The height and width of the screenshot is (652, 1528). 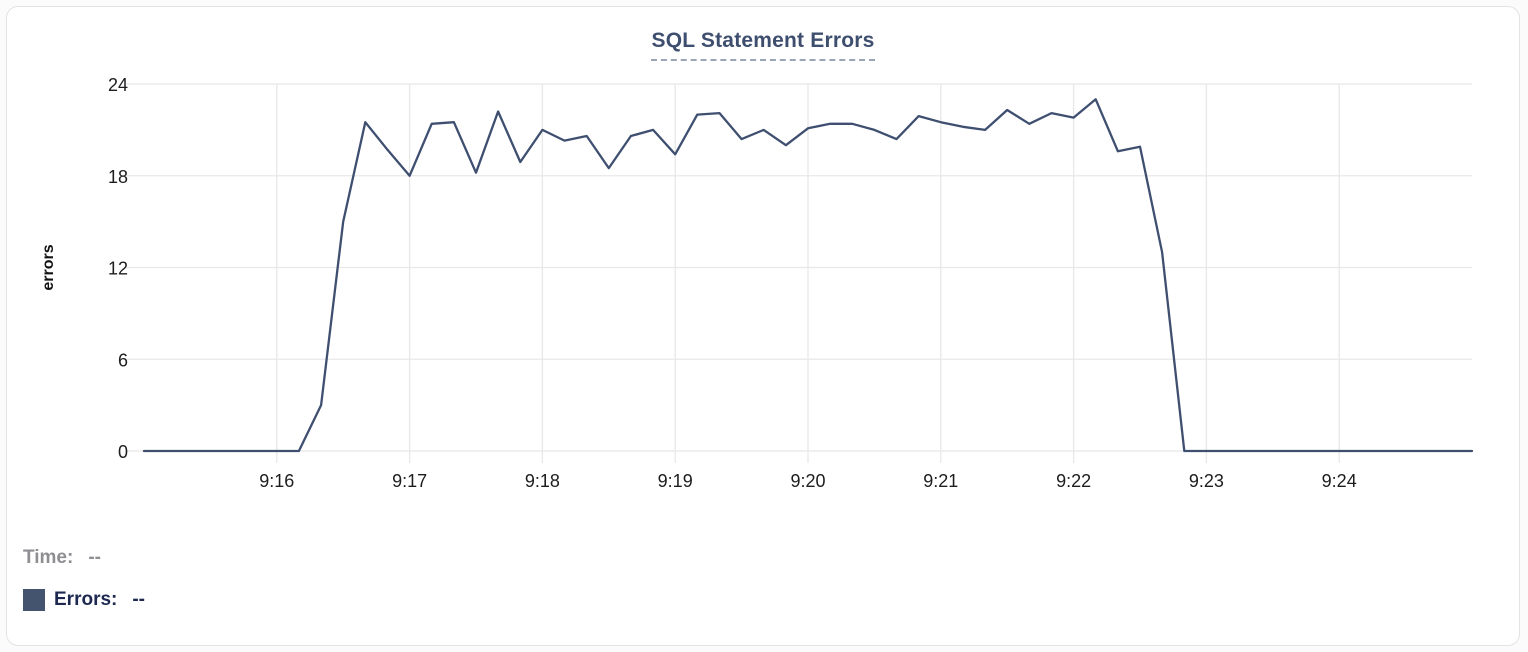 I want to click on errors-label: Errors:, so click(x=86, y=599).